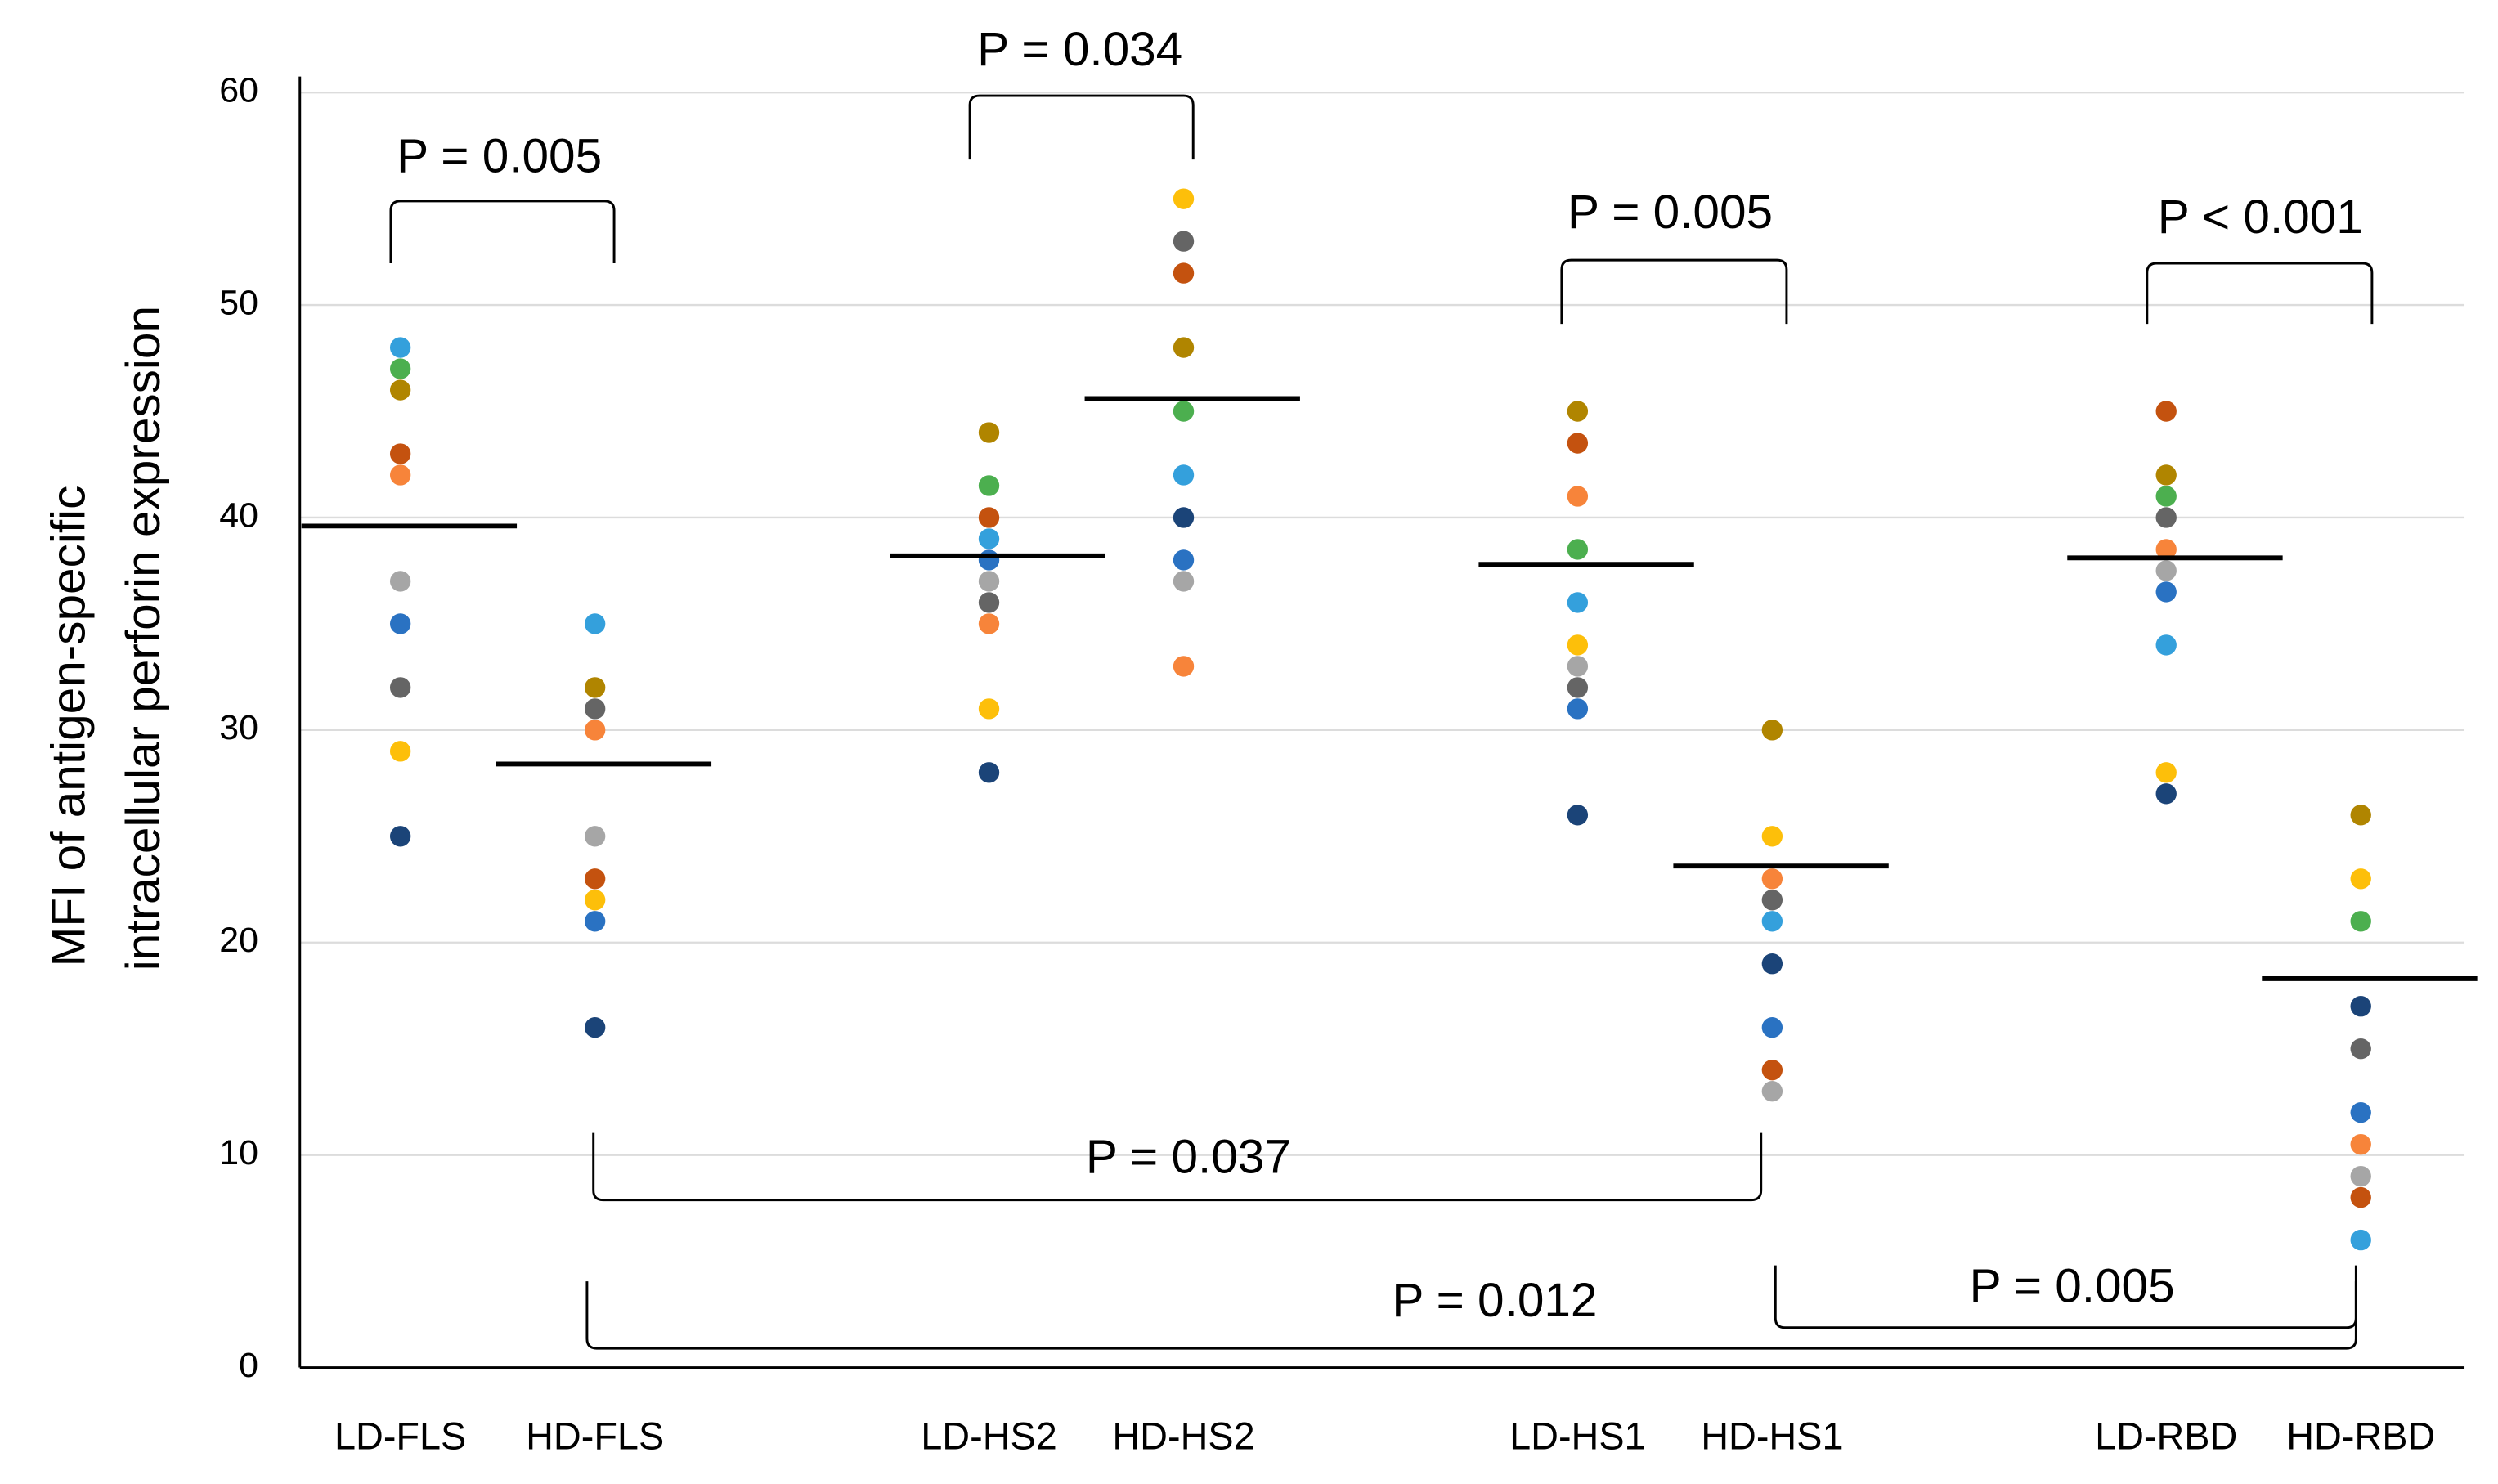 This screenshot has width=2498, height=1484. Describe the element at coordinates (1772, 1436) in the screenshot. I see `x-tick-label: HD-HS1` at that location.